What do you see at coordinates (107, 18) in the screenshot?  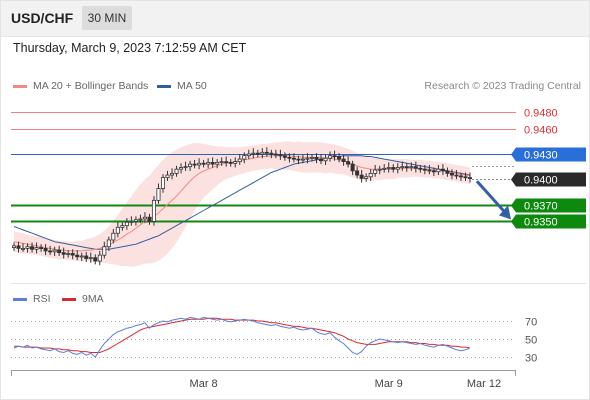 I see `timeframe-button: 30 MIN` at bounding box center [107, 18].